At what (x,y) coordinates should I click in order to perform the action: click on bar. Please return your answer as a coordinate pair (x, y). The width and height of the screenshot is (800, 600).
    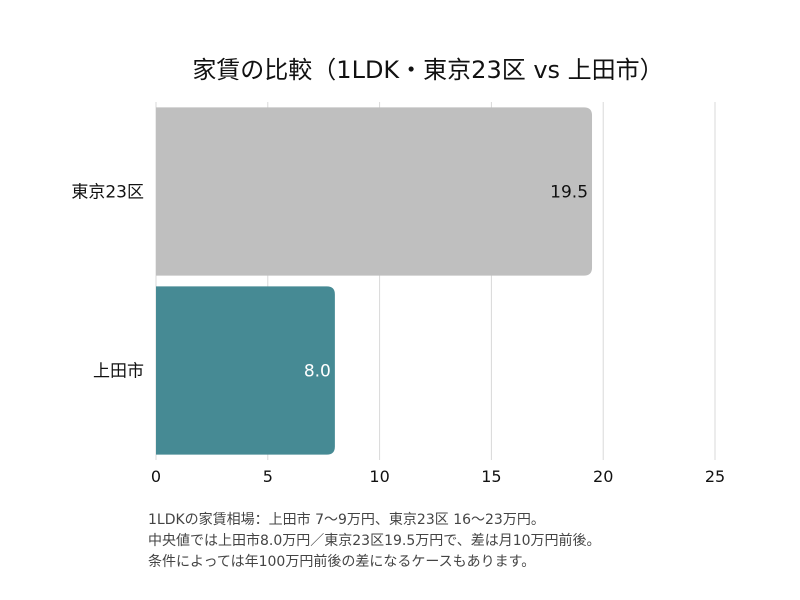
    Looking at the image, I should click on (245, 370).